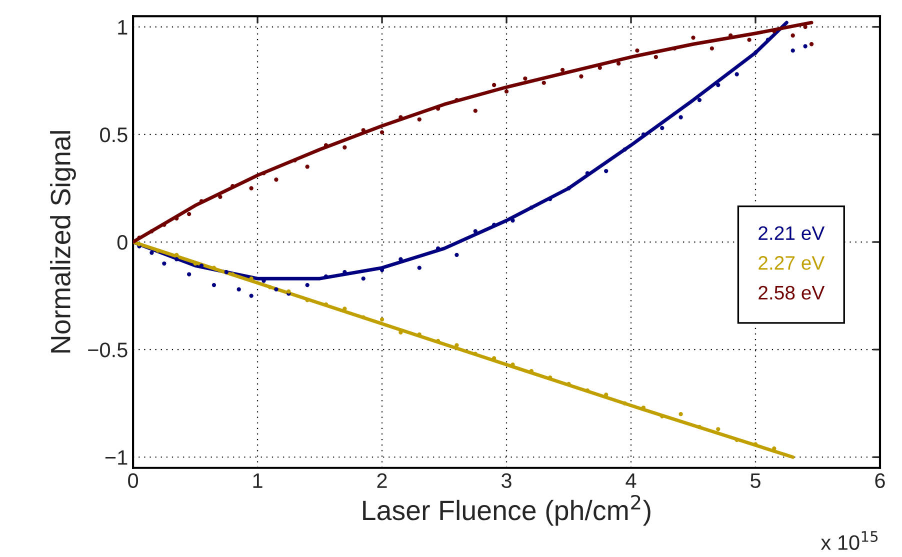 The width and height of the screenshot is (902, 557). Describe the element at coordinates (755, 481) in the screenshot. I see `x-tick-label: 5` at that location.